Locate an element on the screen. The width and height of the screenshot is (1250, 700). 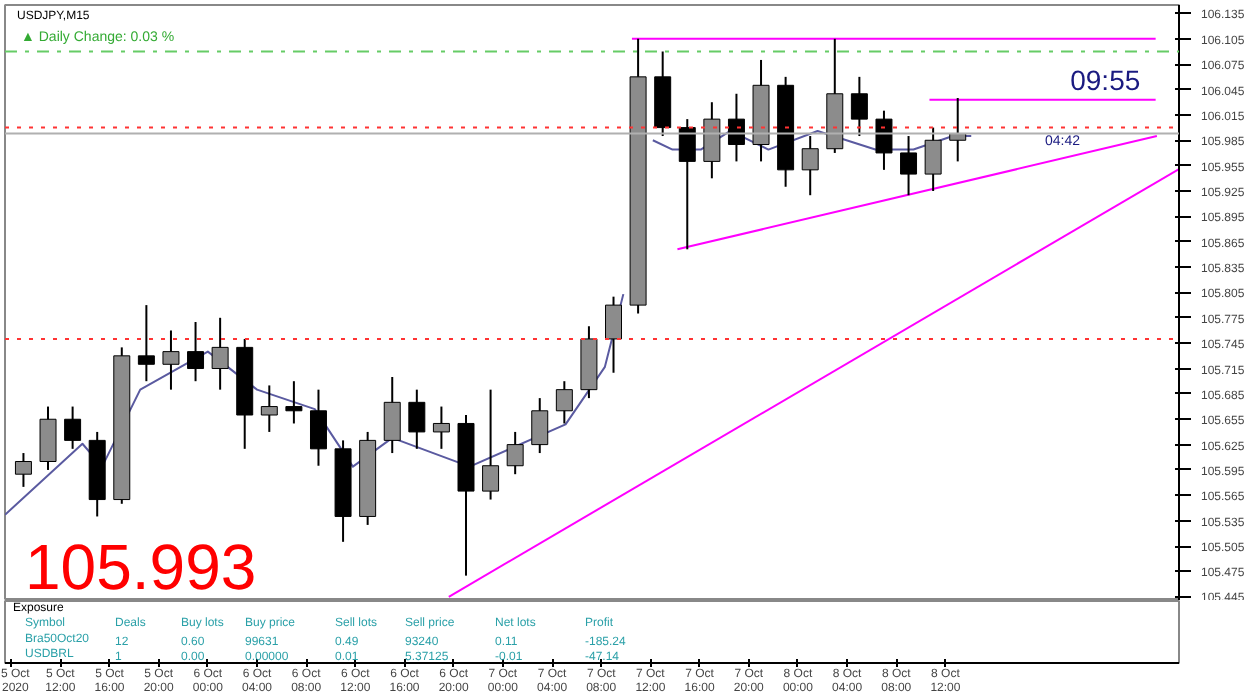
annotation: 09:55 is located at coordinates (1105, 79).